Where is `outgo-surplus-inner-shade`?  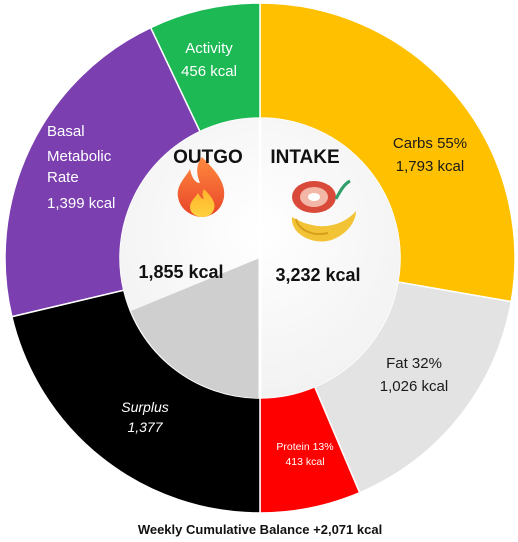 outgo-surplus-inner-shade is located at coordinates (195, 328).